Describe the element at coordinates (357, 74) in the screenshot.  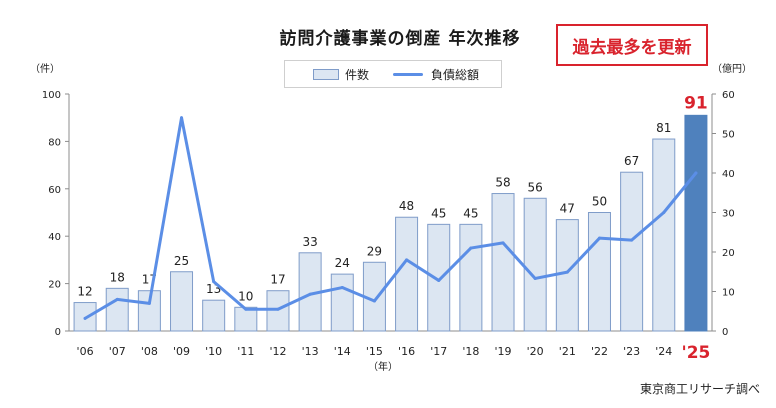
I see `legend-bar-label: 件数` at that location.